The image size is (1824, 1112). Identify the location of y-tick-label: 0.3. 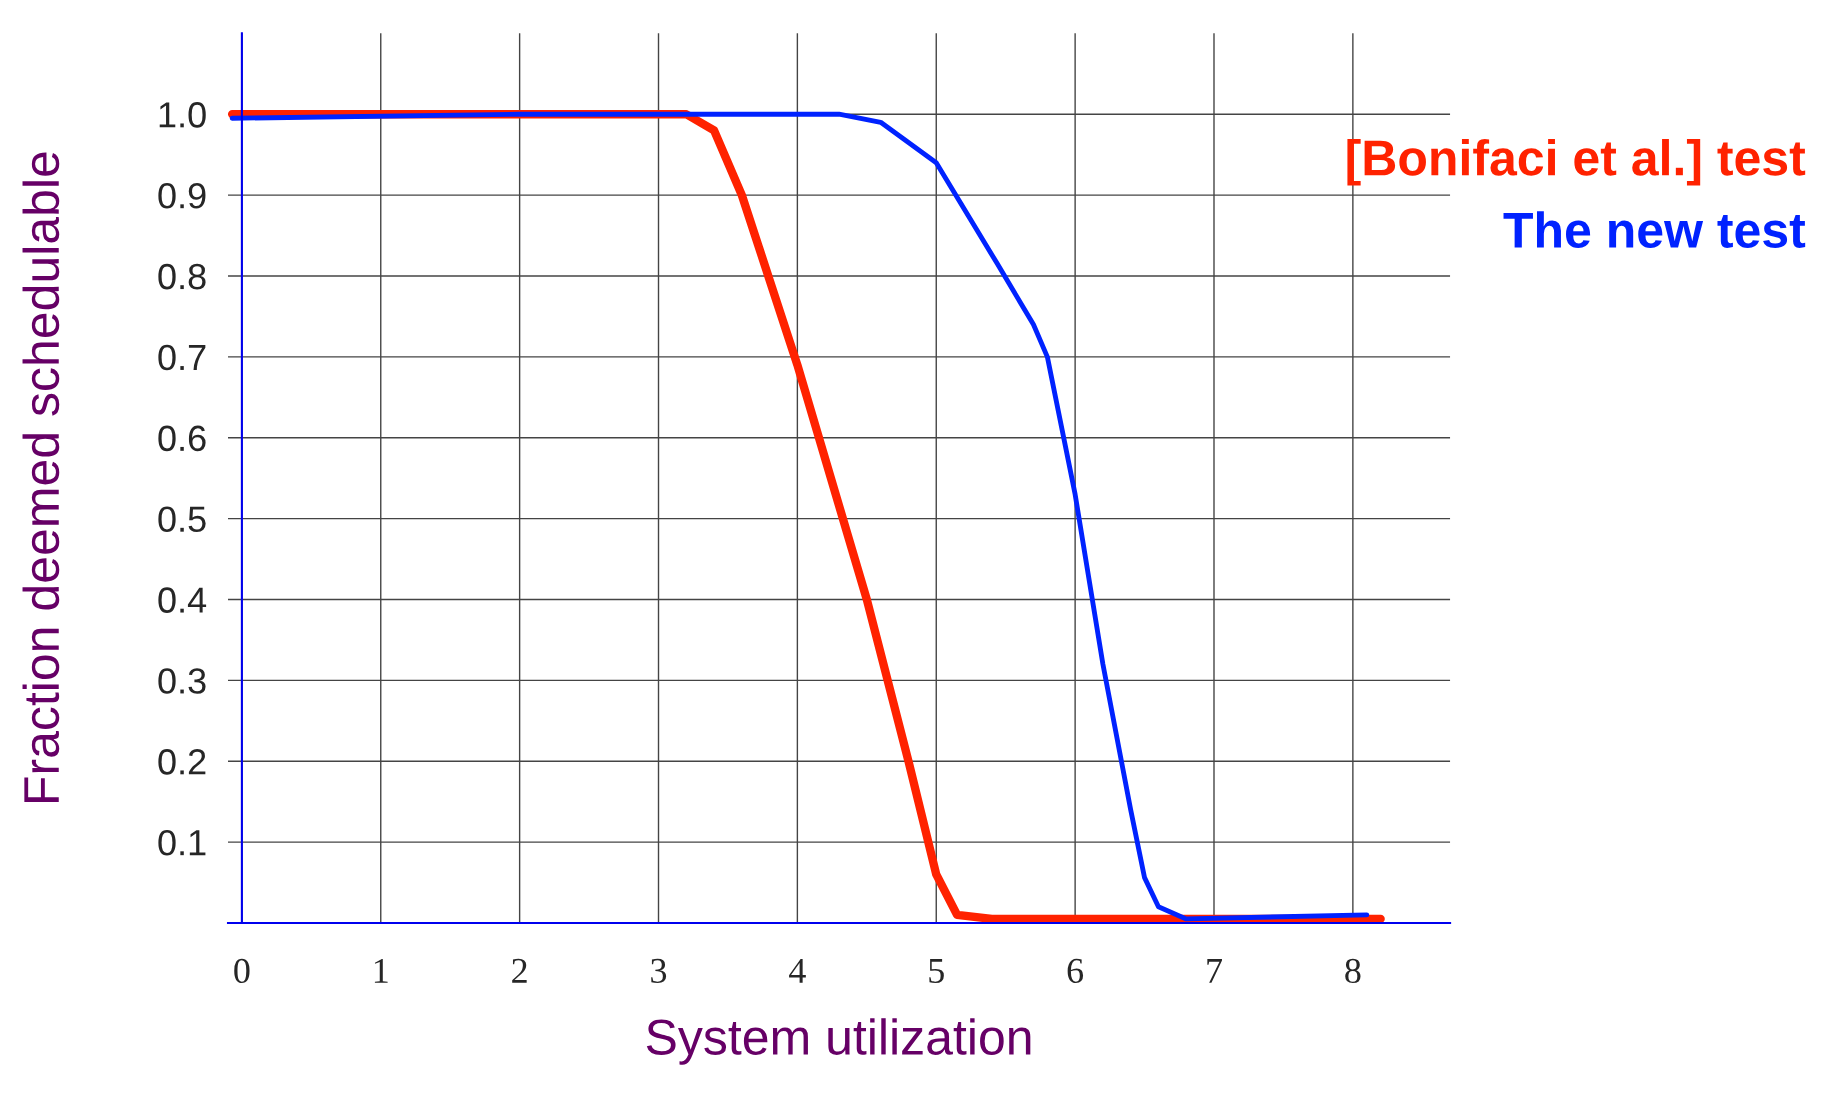
(182, 681).